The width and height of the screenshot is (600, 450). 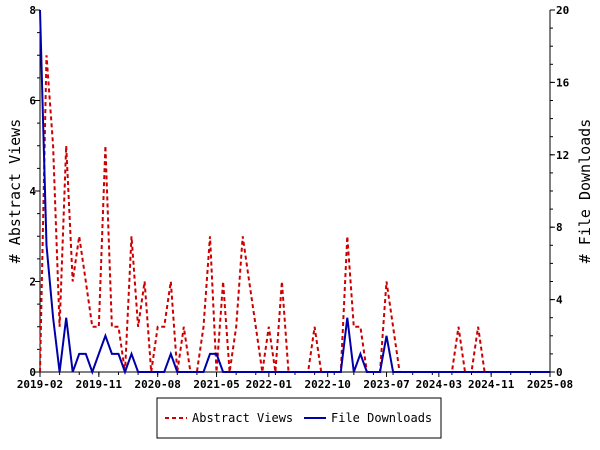 I want to click on right-y-tick-label: 8, so click(x=559, y=227).